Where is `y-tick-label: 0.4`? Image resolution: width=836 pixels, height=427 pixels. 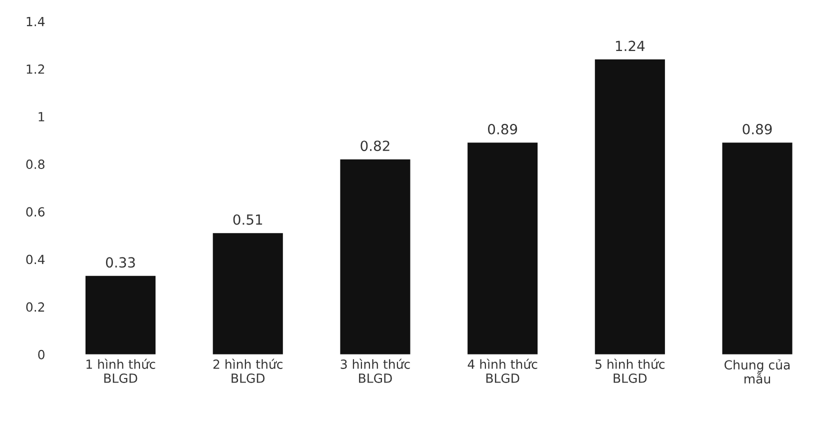 y-tick-label: 0.4 is located at coordinates (35, 259).